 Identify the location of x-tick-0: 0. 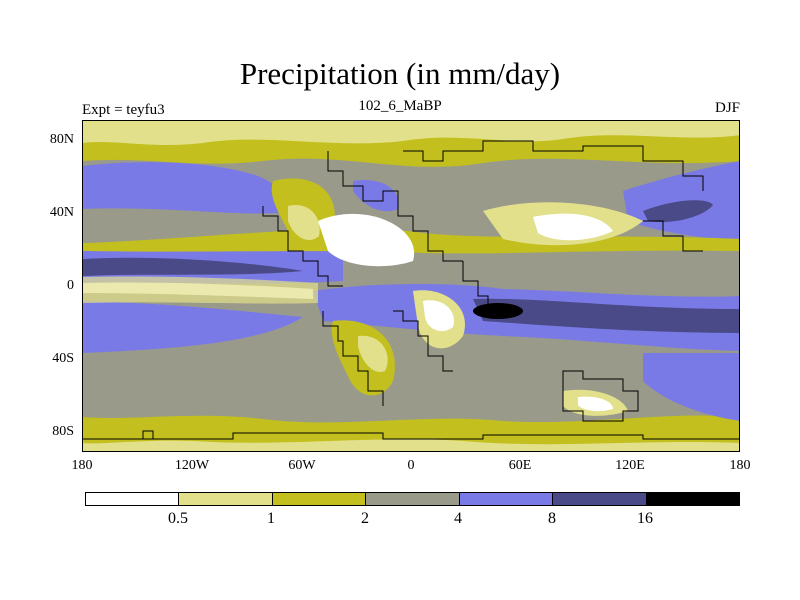
(411, 465).